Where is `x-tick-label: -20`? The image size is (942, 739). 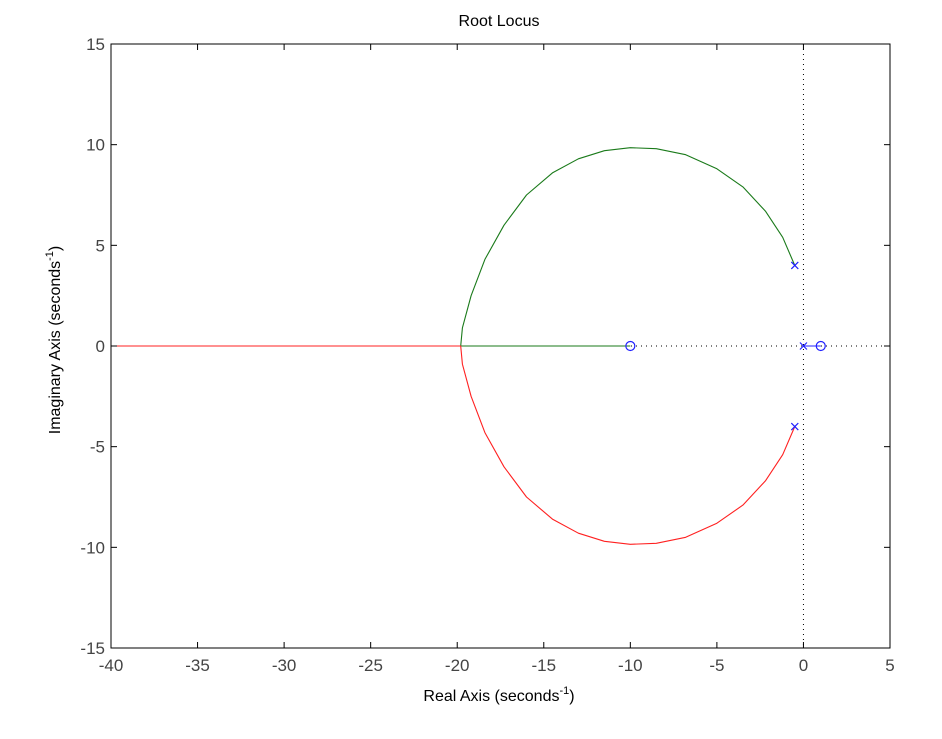
x-tick-label: -20 is located at coordinates (457, 665).